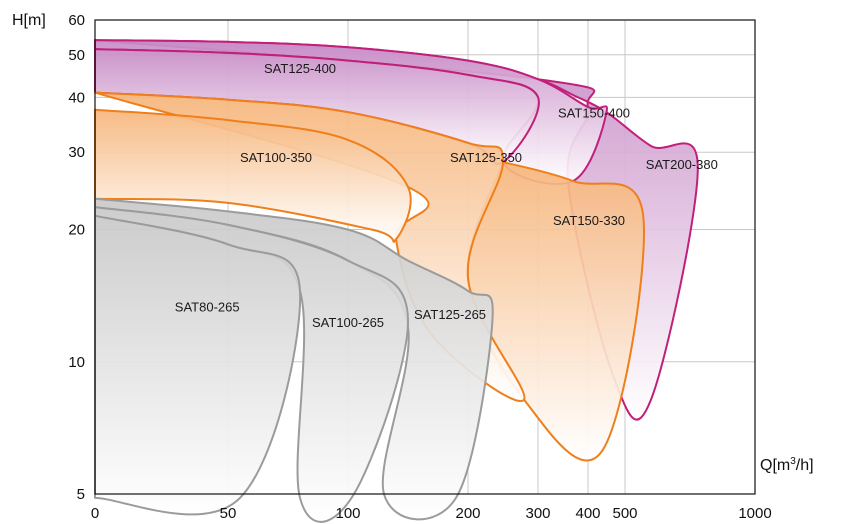 Image resolution: width=849 pixels, height=524 pixels. Describe the element at coordinates (347, 513) in the screenshot. I see `x-tick-label: 100` at that location.